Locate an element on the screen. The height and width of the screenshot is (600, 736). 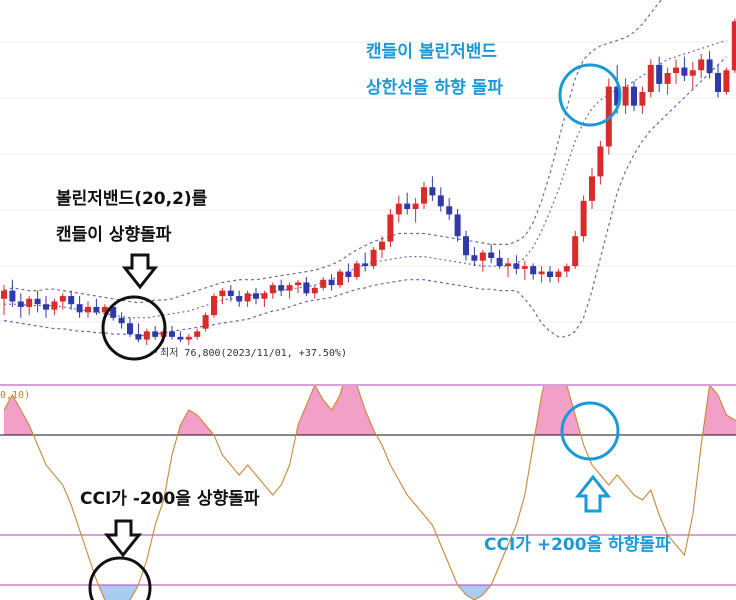
highlight-circle-left-lower is located at coordinates (120, 578).